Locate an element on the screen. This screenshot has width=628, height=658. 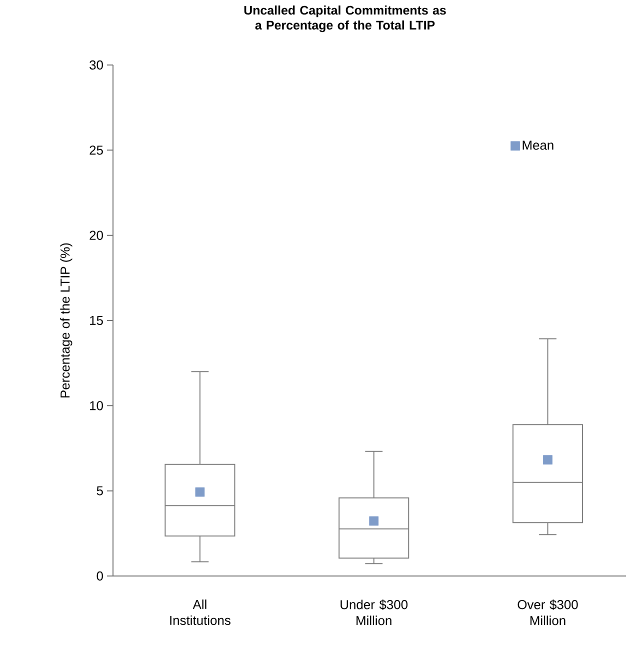
y-axis-title: Percentage of the LTIP (%) is located at coordinates (66, 320).